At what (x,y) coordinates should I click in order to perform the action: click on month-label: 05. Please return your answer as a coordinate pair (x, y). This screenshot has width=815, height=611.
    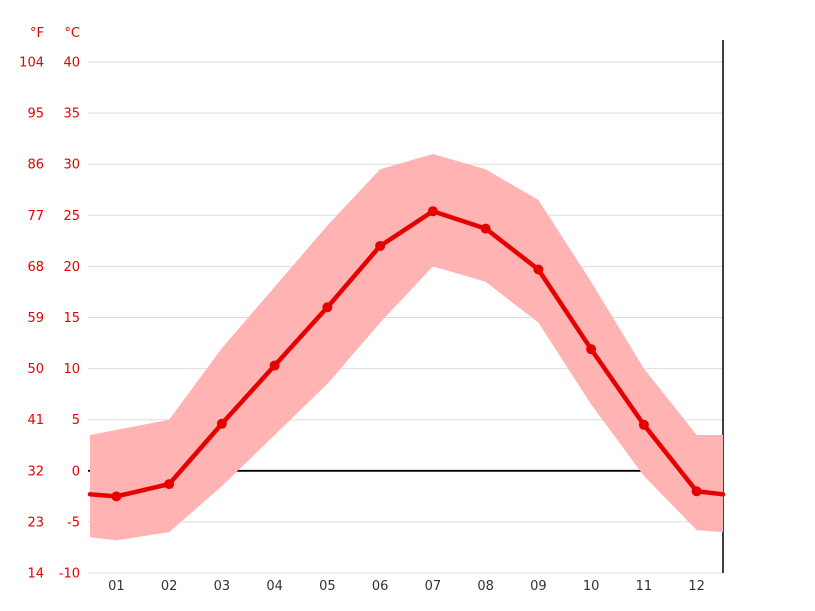
    Looking at the image, I should click on (327, 586).